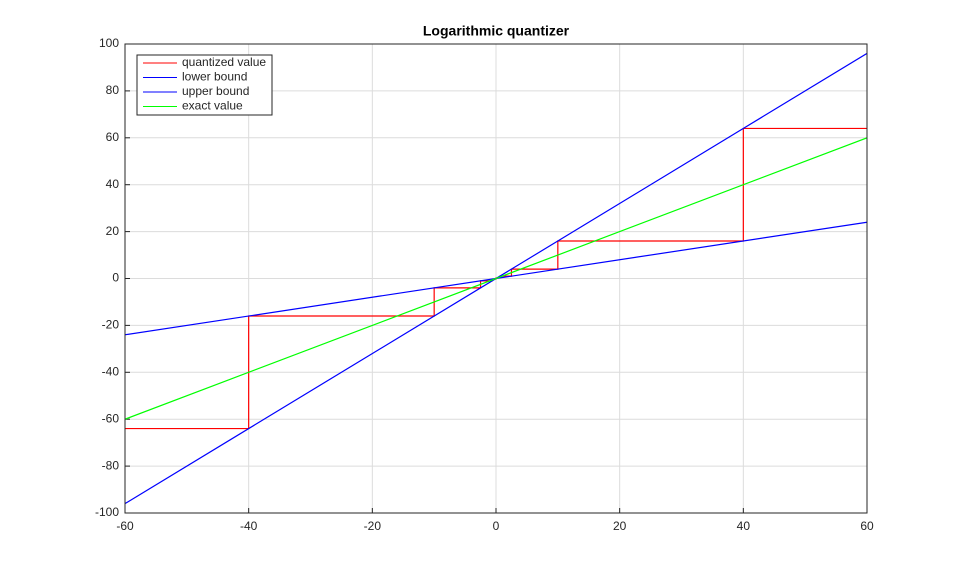  Describe the element at coordinates (373, 526) in the screenshot. I see `x-tick-label: -20` at that location.